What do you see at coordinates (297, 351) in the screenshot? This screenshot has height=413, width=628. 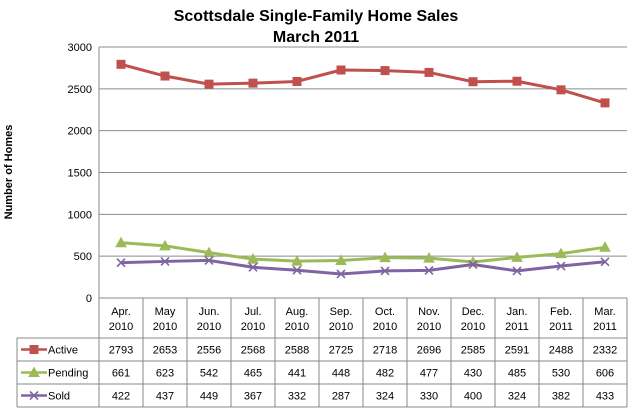 I see `data-label: 2588` at bounding box center [297, 351].